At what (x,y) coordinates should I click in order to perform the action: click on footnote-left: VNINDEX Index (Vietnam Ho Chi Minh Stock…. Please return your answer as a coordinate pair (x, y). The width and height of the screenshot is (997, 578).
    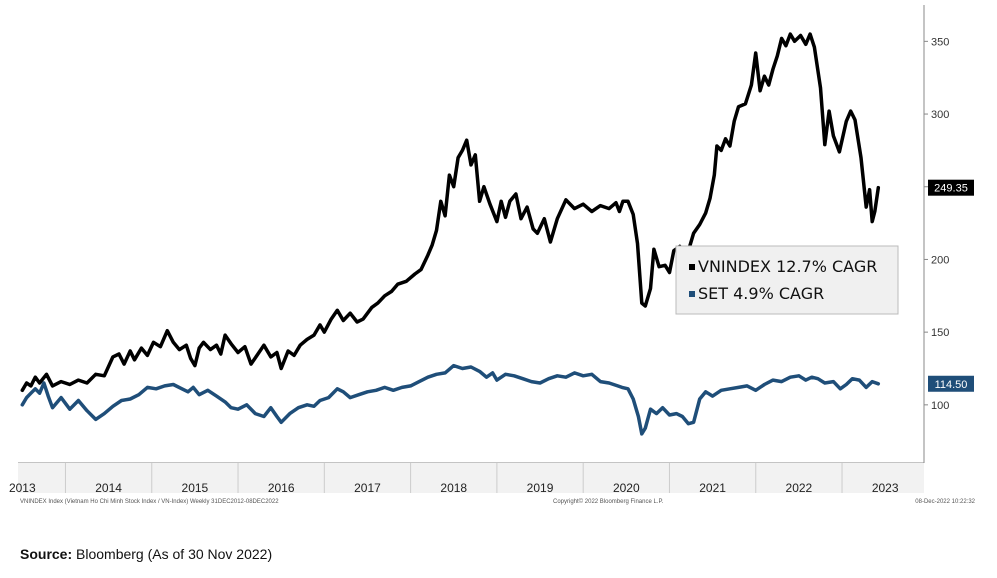
    Looking at the image, I should click on (149, 502).